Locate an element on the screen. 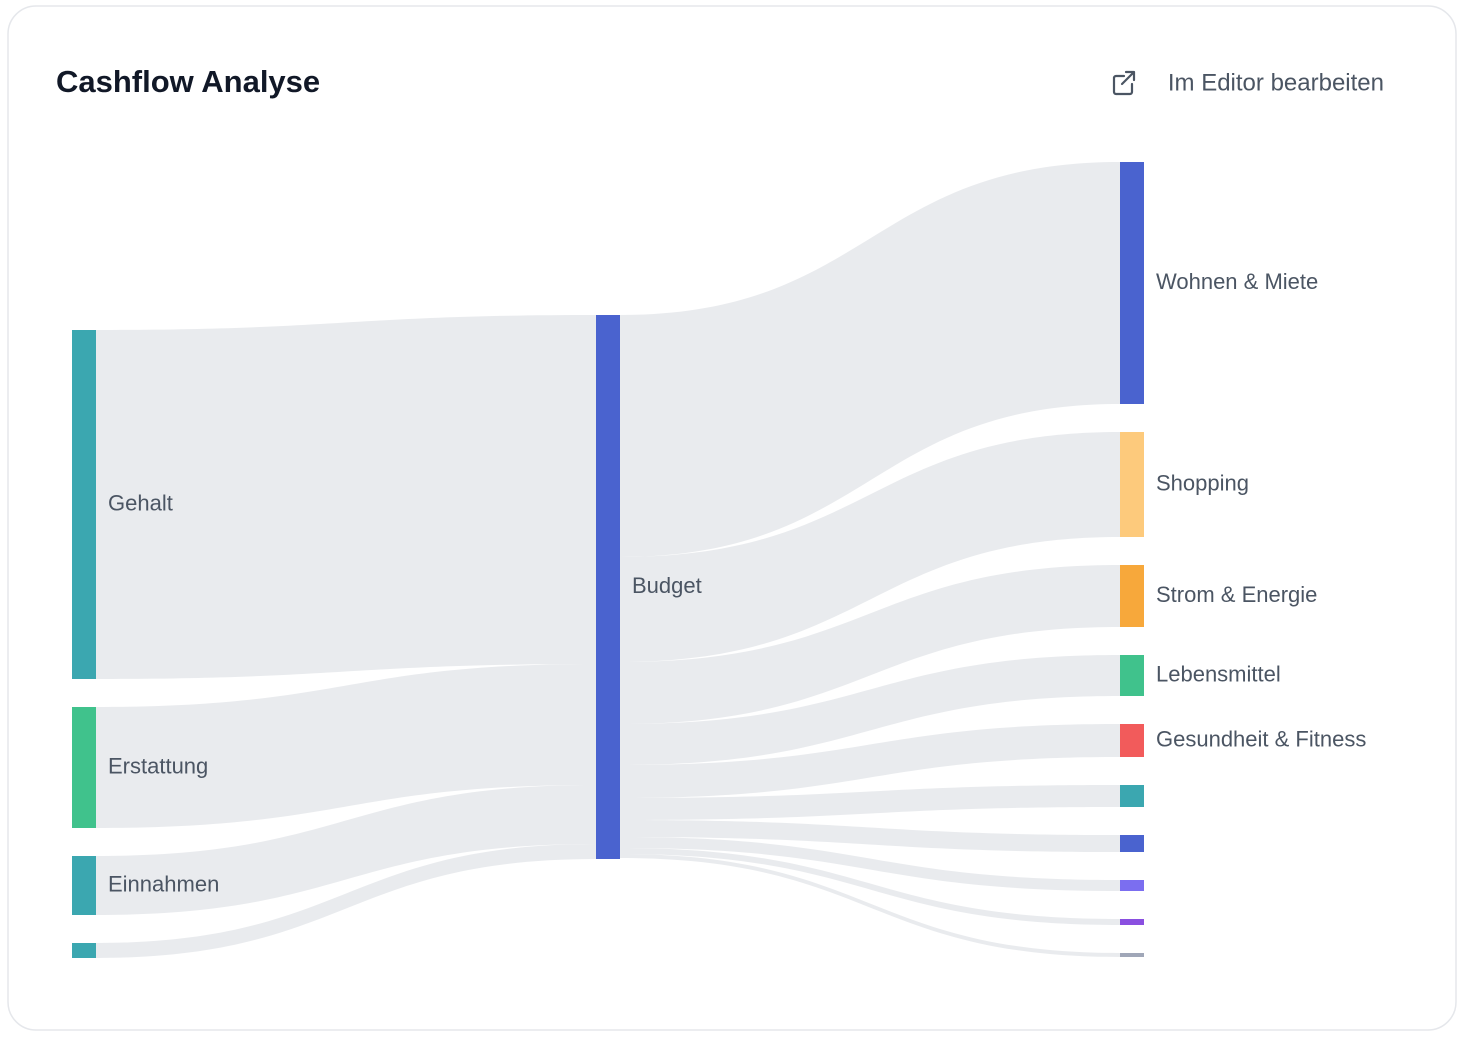 Image resolution: width=1461 pixels, height=1043 pixels. node-label: Shopping is located at coordinates (1202, 482).